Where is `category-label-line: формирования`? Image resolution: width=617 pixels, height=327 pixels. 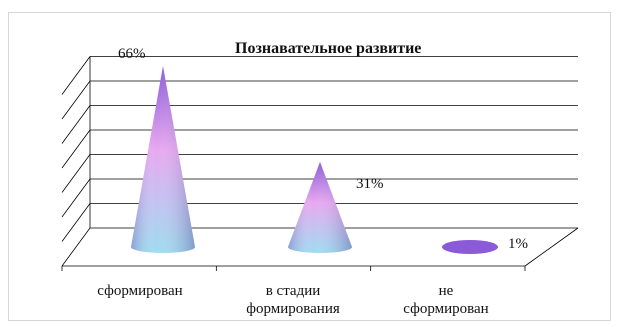
category-label-line: формирования is located at coordinates (293, 309).